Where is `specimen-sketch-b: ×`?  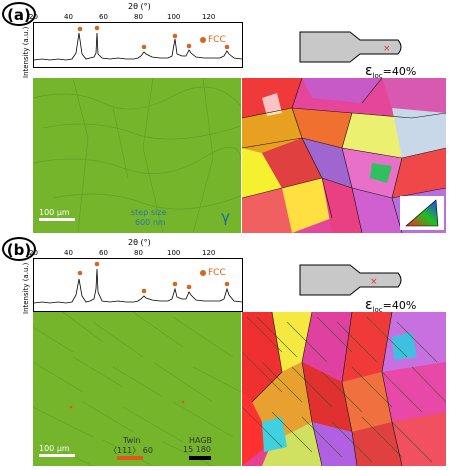
specimen-sketch-b: × is located at coordinates (350, 280).